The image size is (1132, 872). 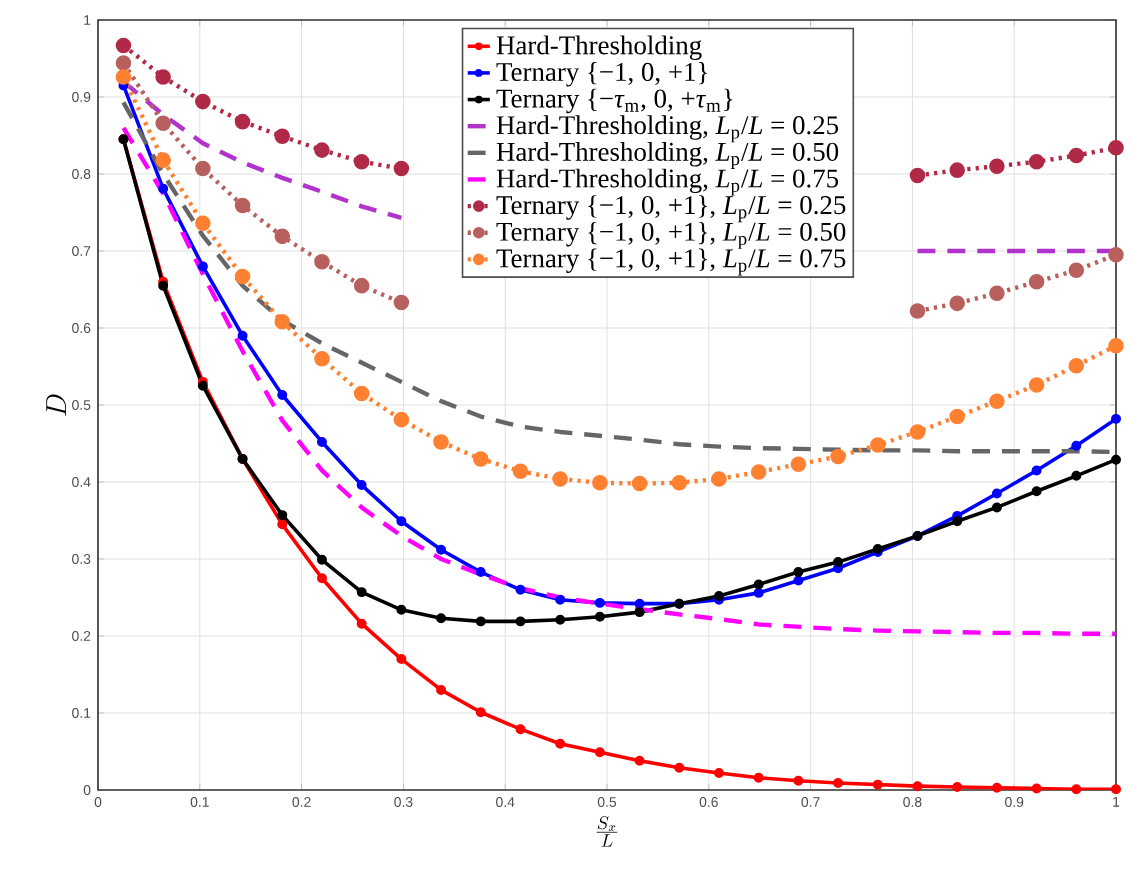 What do you see at coordinates (671, 235) in the screenshot?
I see `legend-label: Ternary {−1, 0, +1}, L$_{p}$/L = 0.50` at bounding box center [671, 235].